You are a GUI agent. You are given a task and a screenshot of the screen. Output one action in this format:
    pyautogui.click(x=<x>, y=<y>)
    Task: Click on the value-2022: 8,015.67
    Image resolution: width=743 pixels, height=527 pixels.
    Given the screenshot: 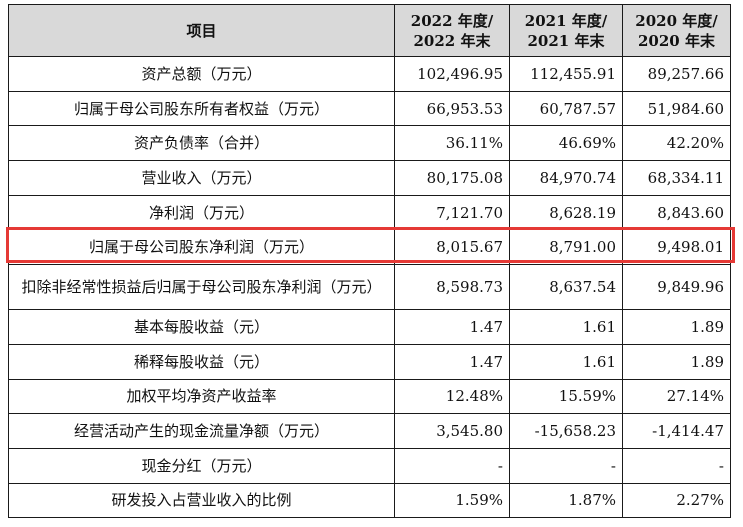 What is the action you would take?
    pyautogui.click(x=452, y=247)
    